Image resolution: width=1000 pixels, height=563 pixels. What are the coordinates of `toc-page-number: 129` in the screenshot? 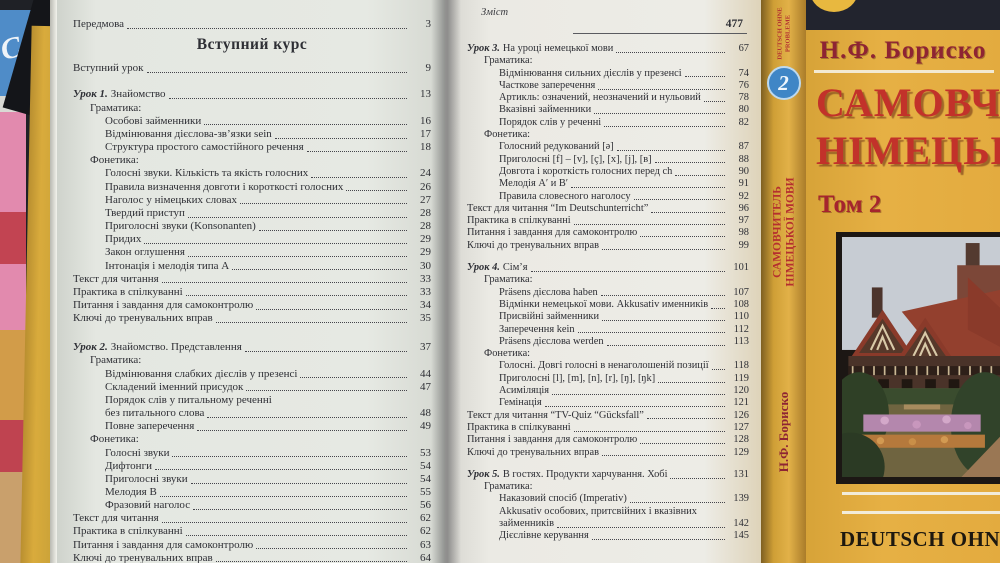 It's located at (741, 452).